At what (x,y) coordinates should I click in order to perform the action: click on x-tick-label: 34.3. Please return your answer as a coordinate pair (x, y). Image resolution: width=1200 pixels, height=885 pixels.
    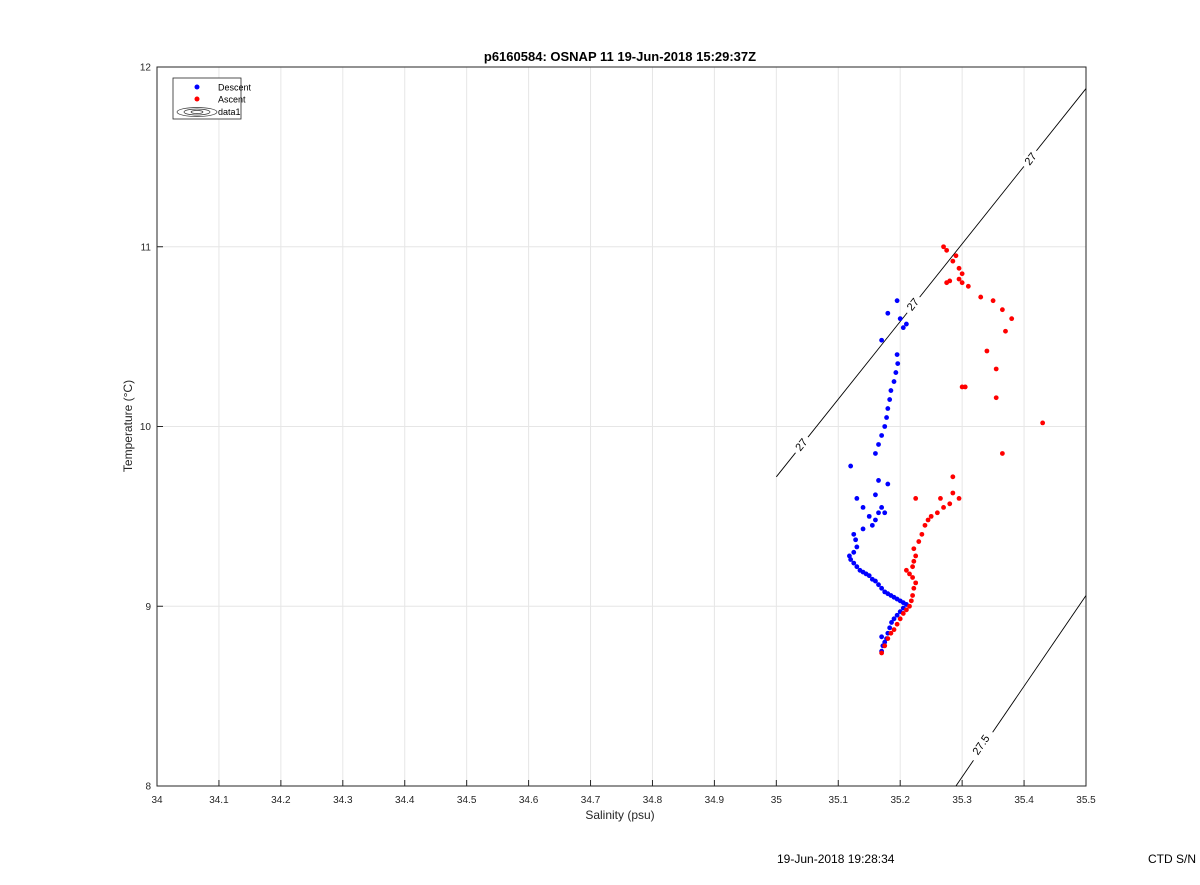
    Looking at the image, I should click on (343, 800).